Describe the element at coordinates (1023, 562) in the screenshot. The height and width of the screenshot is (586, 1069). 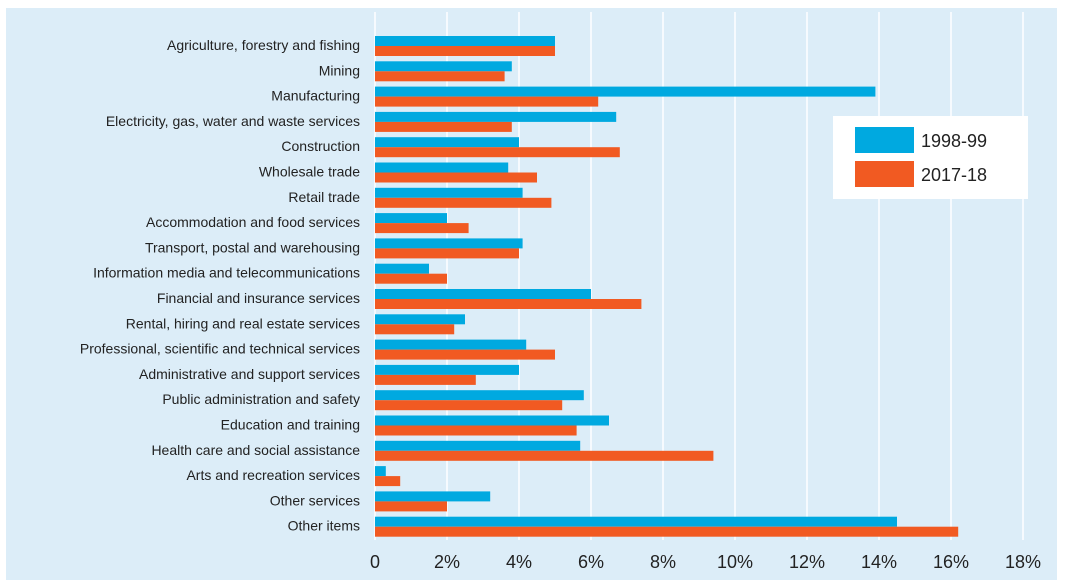
I see `x-tick-label: 18%` at that location.